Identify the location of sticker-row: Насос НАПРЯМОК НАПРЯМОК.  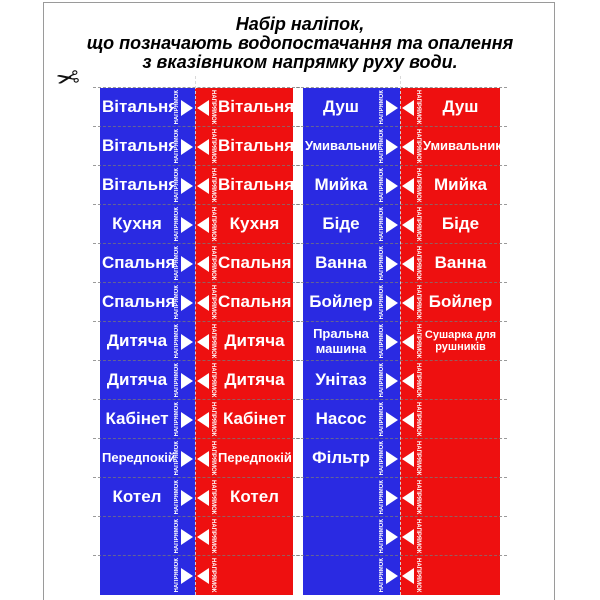
(401, 419).